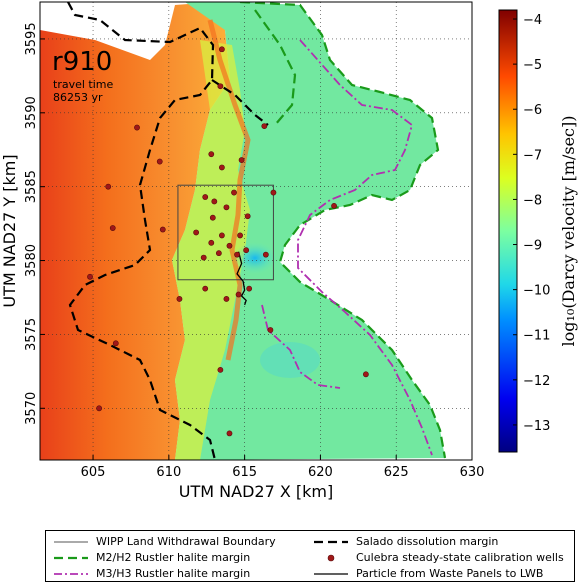  I want to click on y-tick-label: 3585, so click(31, 186).